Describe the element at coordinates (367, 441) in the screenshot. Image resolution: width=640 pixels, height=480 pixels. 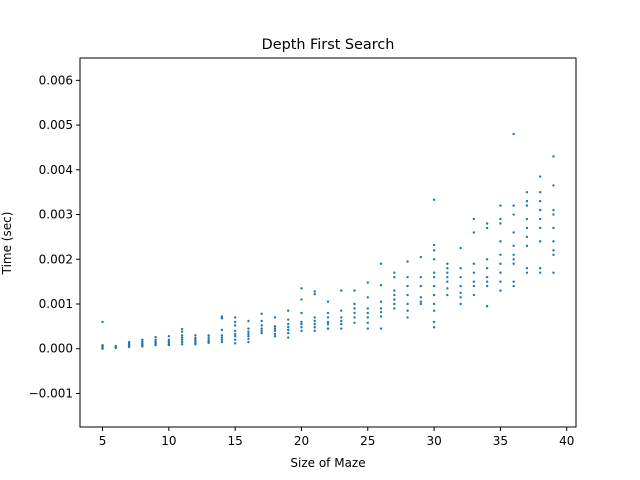
I see `x-tick-label: 25` at that location.